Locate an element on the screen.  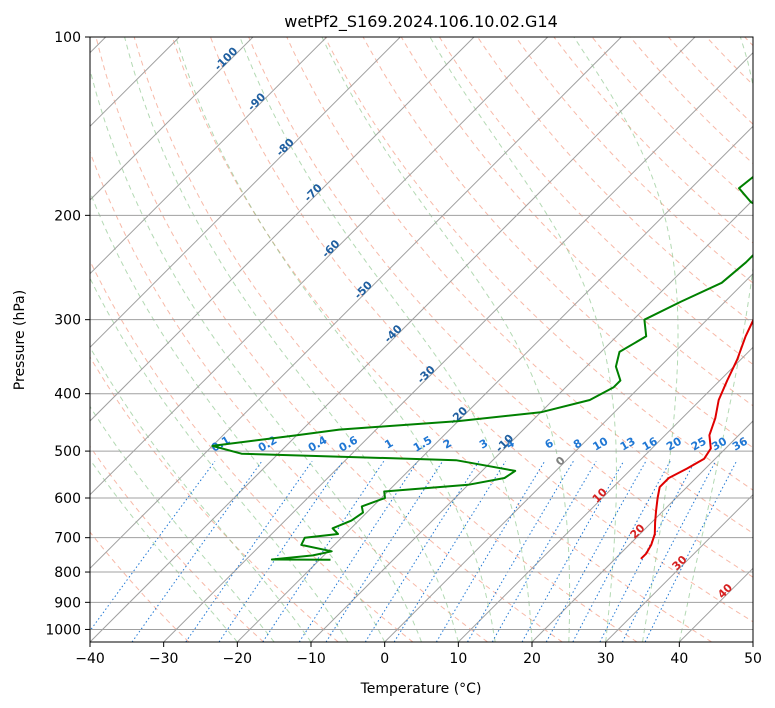
chart-title: wetPf2_S169.2024.106.10.02.G14 is located at coordinates (421, 22).